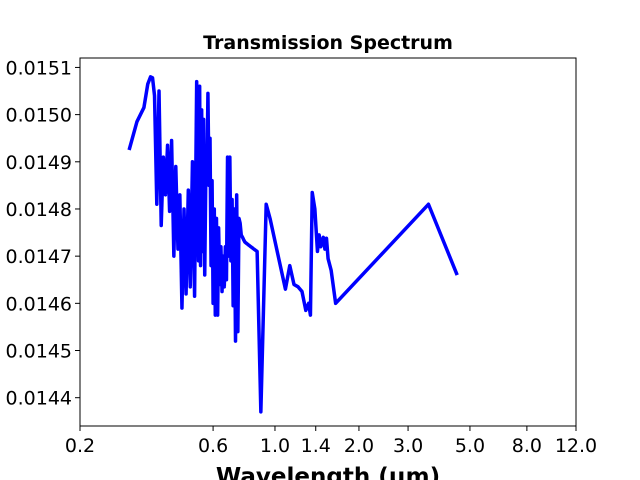 The height and width of the screenshot is (480, 640). Describe the element at coordinates (39, 68) in the screenshot. I see `y-tick-label: 0.0151` at that location.